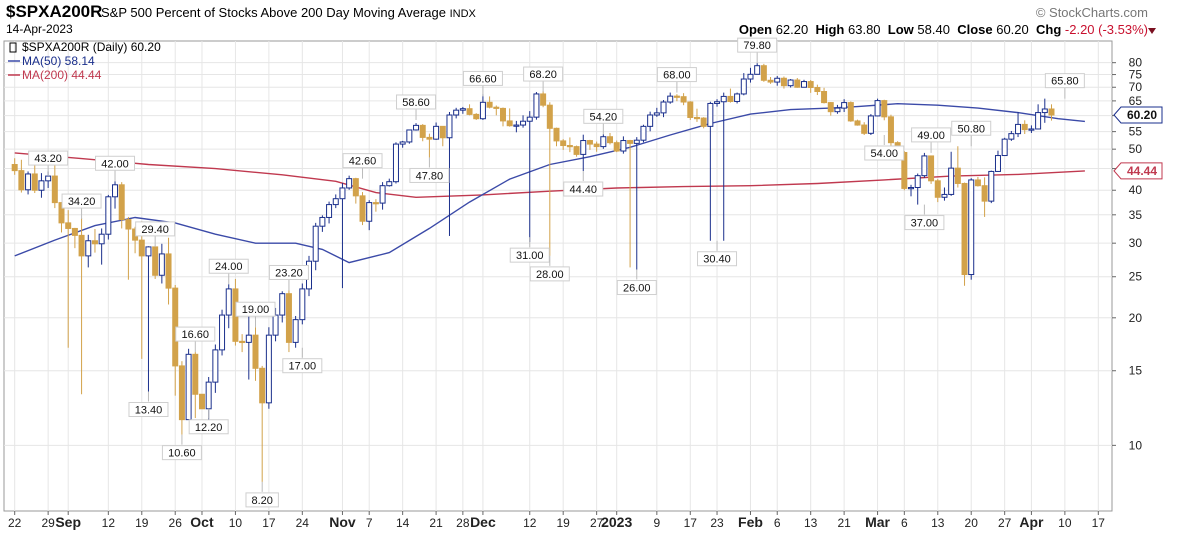 The height and width of the screenshot is (536, 1192). I want to click on open-value: 62.20, so click(792, 29).